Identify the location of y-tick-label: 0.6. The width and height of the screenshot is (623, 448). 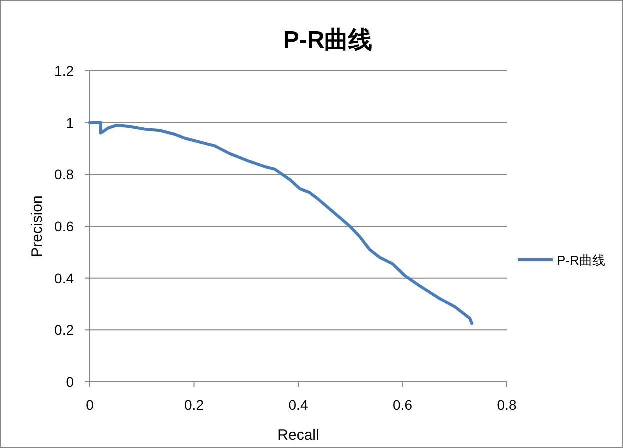
(64, 226).